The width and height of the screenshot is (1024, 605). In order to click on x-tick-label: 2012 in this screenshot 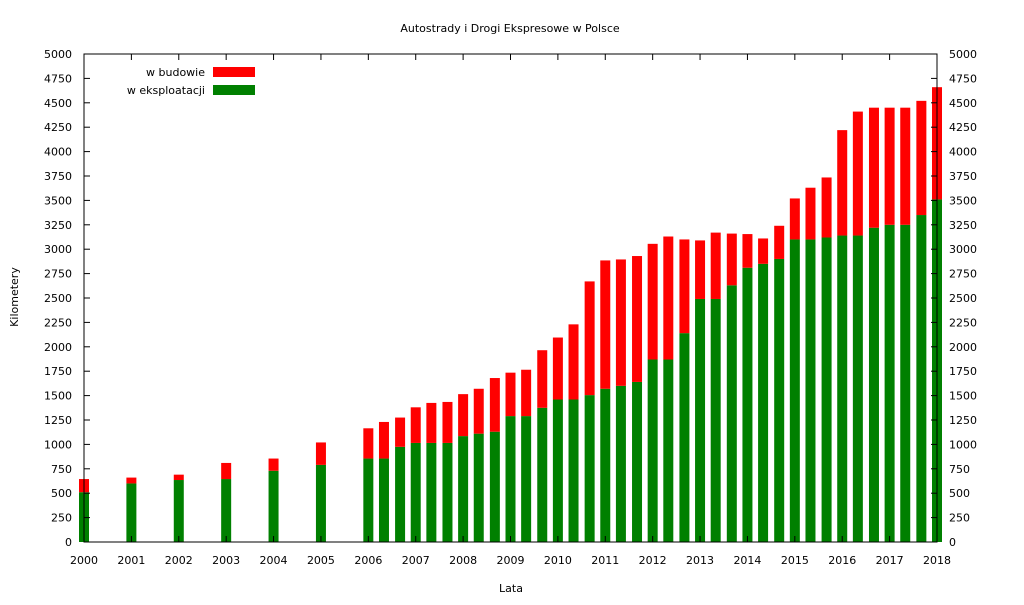, I will do `click(653, 560)`.